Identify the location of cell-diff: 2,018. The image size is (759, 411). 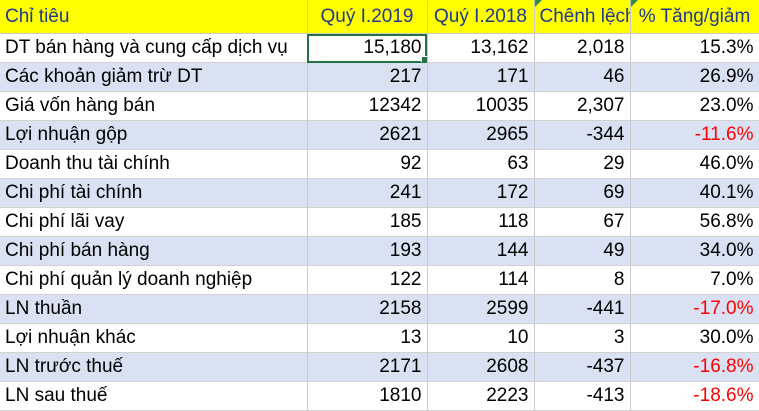
(582, 48).